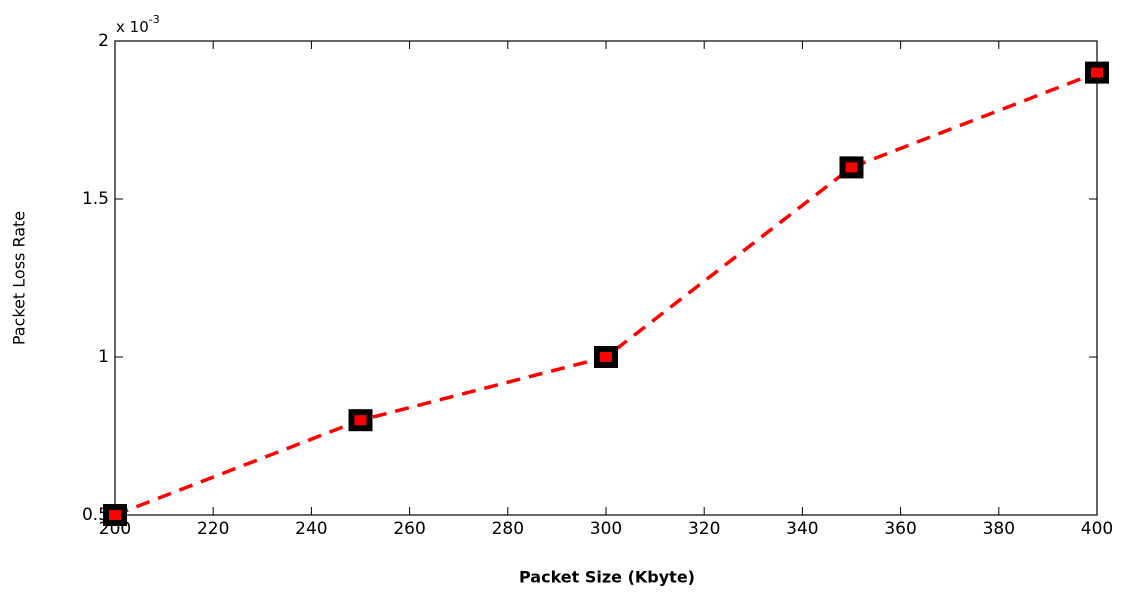 The width and height of the screenshot is (1127, 595). What do you see at coordinates (19, 278) in the screenshot?
I see `y-axis-title: Packet Loss Rate` at bounding box center [19, 278].